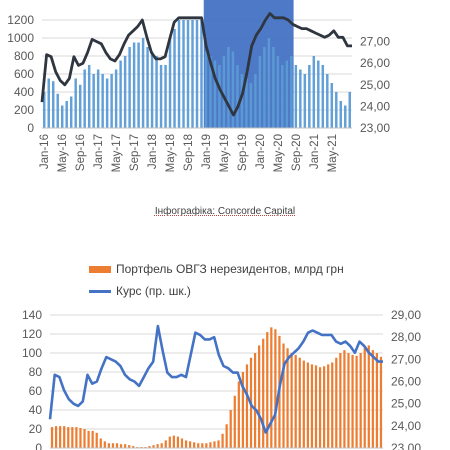 The width and height of the screenshot is (450, 450). I want to click on right-tick-label: 29,00, so click(406, 315).